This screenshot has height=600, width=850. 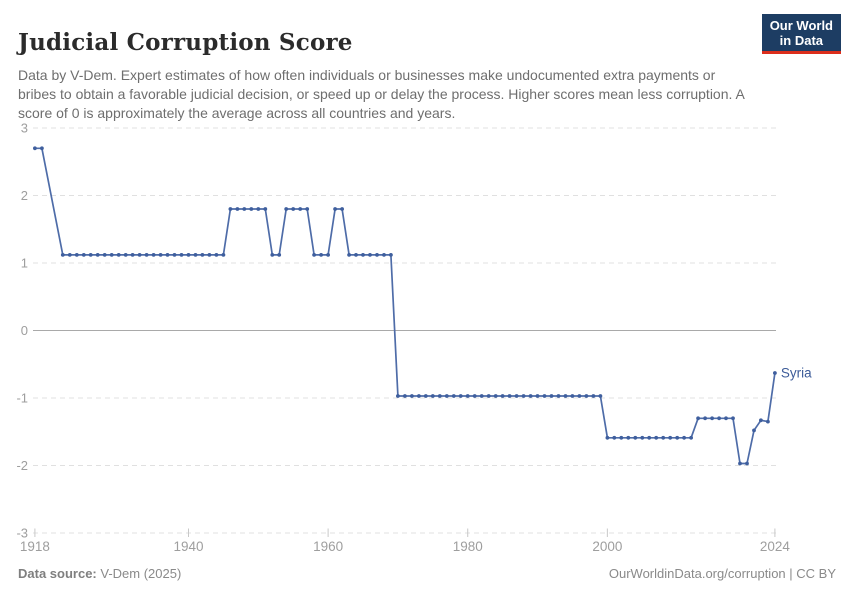 What do you see at coordinates (722, 573) in the screenshot?
I see `credit-link: OurWorldinData.org/corruption | CC BY` at bounding box center [722, 573].